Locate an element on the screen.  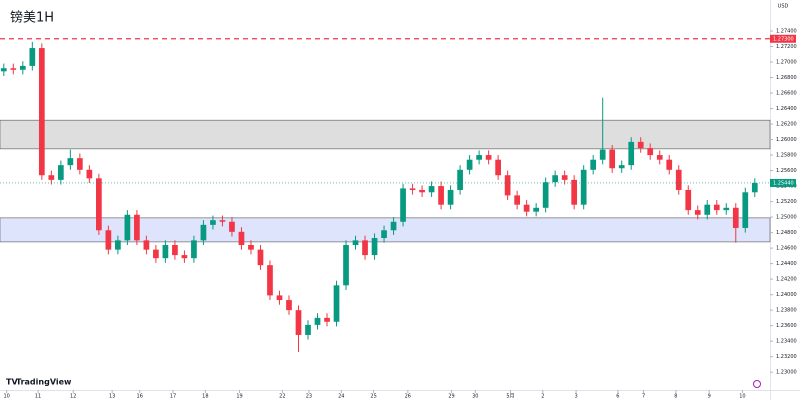
y-tick-label: 1.23600 is located at coordinates (786, 326).